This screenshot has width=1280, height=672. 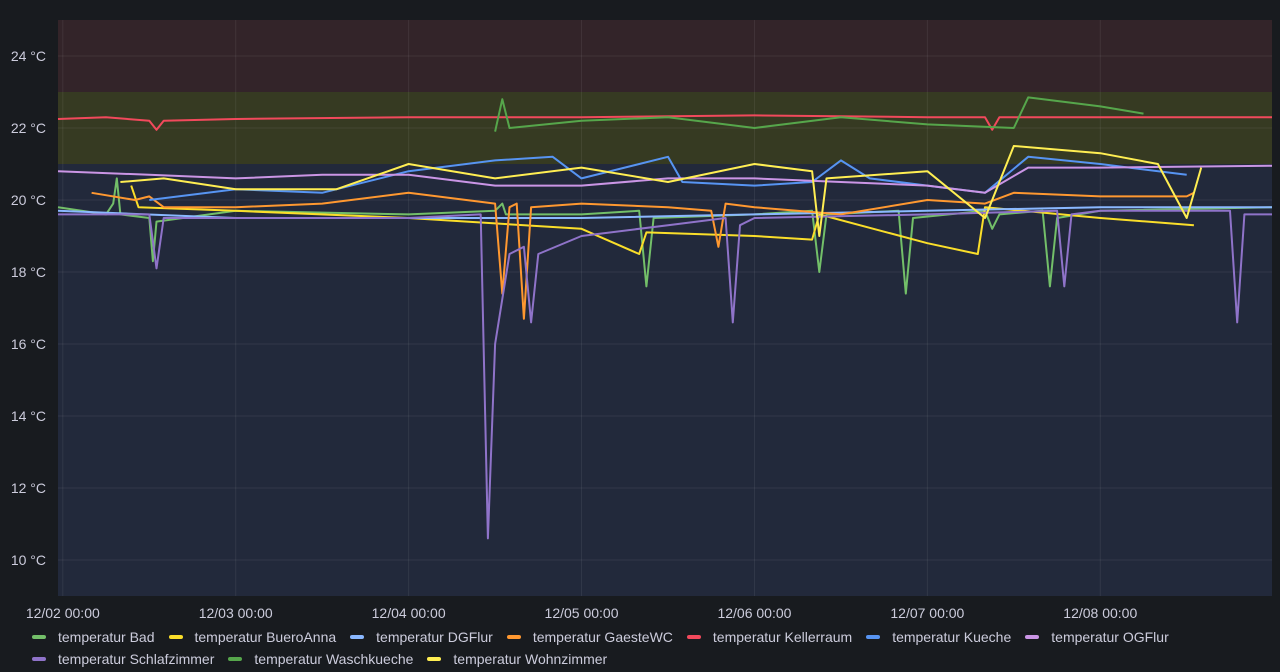 What do you see at coordinates (334, 659) in the screenshot?
I see `legend-label: temperatur Waschkueche` at bounding box center [334, 659].